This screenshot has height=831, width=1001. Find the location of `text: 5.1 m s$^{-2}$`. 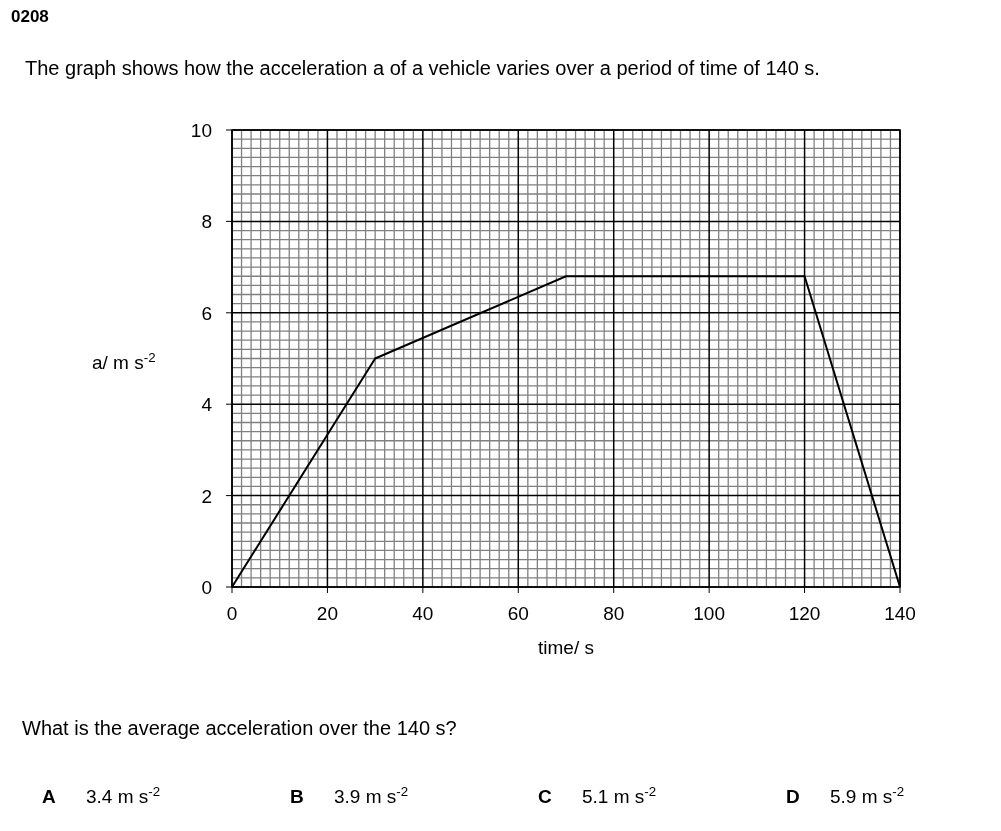

text: 5.1 m s$^{-2}$ is located at coordinates (619, 795).